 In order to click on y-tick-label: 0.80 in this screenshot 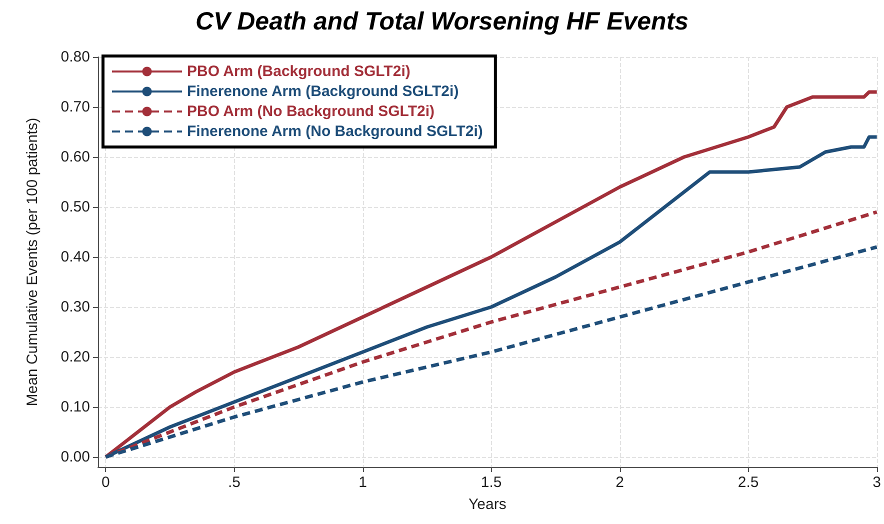, I will do `click(75, 57)`.